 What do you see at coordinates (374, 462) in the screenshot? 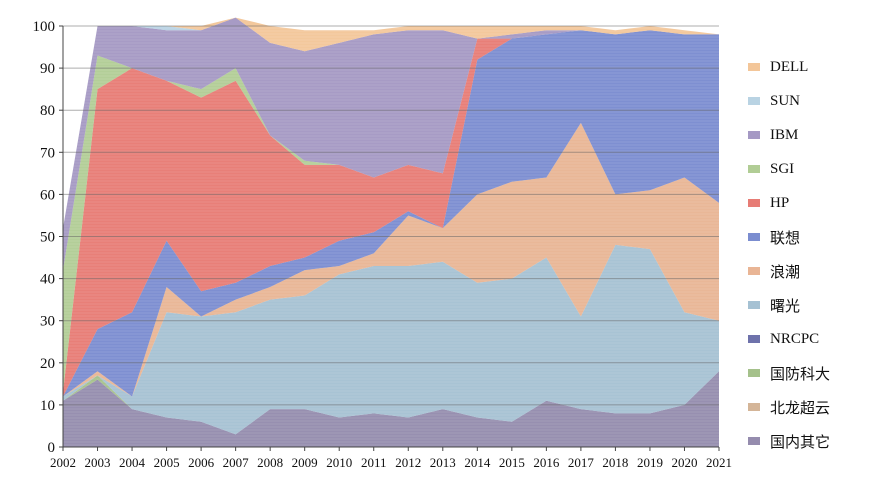
I see `x-tick-label: 2011` at bounding box center [374, 462].